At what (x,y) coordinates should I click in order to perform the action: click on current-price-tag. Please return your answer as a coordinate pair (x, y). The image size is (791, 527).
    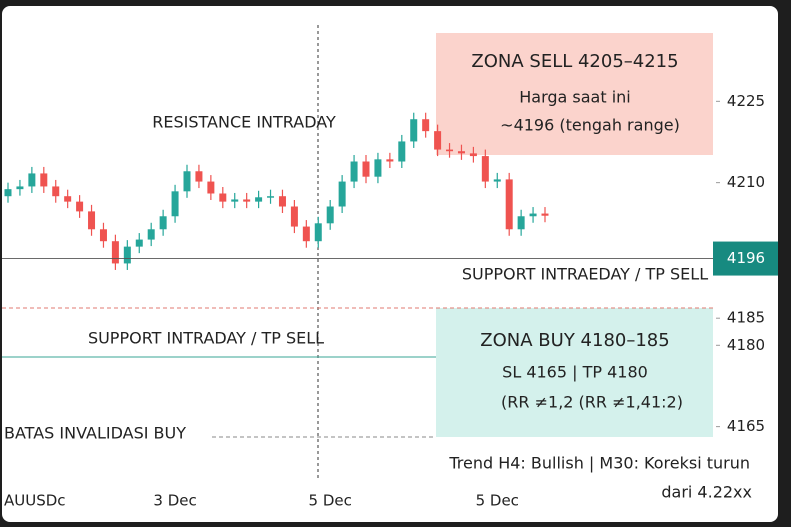
    Looking at the image, I should click on (745, 258).